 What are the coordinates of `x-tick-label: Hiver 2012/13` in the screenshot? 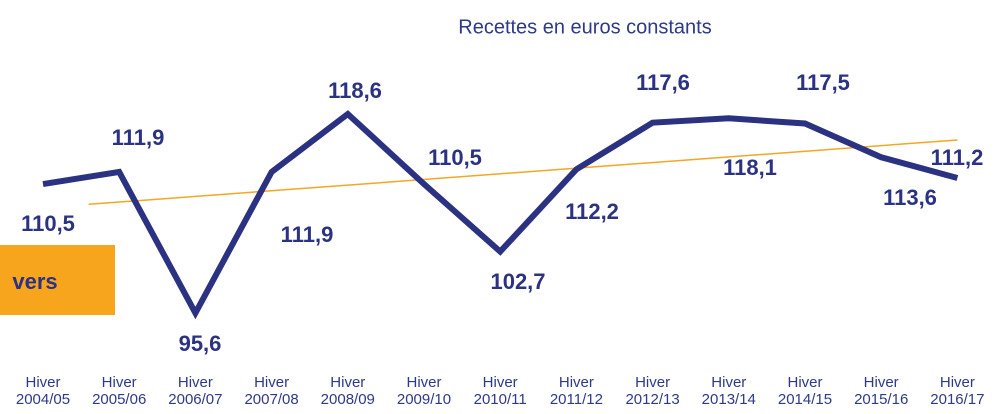 It's located at (652, 391).